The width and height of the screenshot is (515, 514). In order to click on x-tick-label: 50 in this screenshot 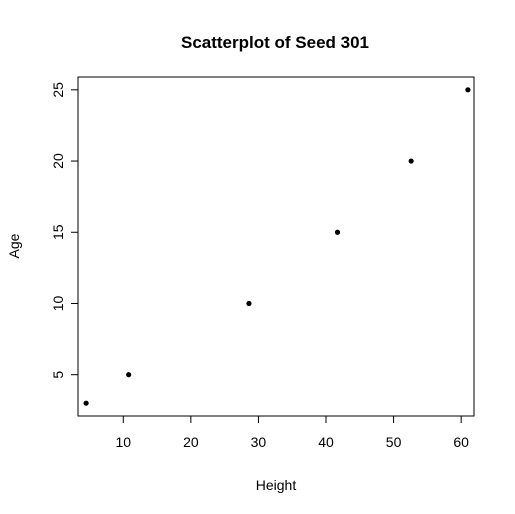, I will do `click(394, 442)`.